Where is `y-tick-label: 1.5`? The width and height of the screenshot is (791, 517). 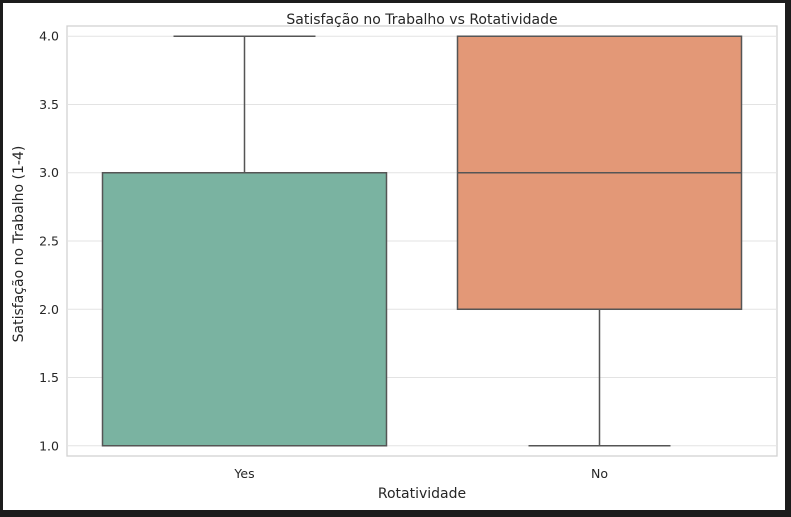
y-tick-label: 1.5 is located at coordinates (49, 377).